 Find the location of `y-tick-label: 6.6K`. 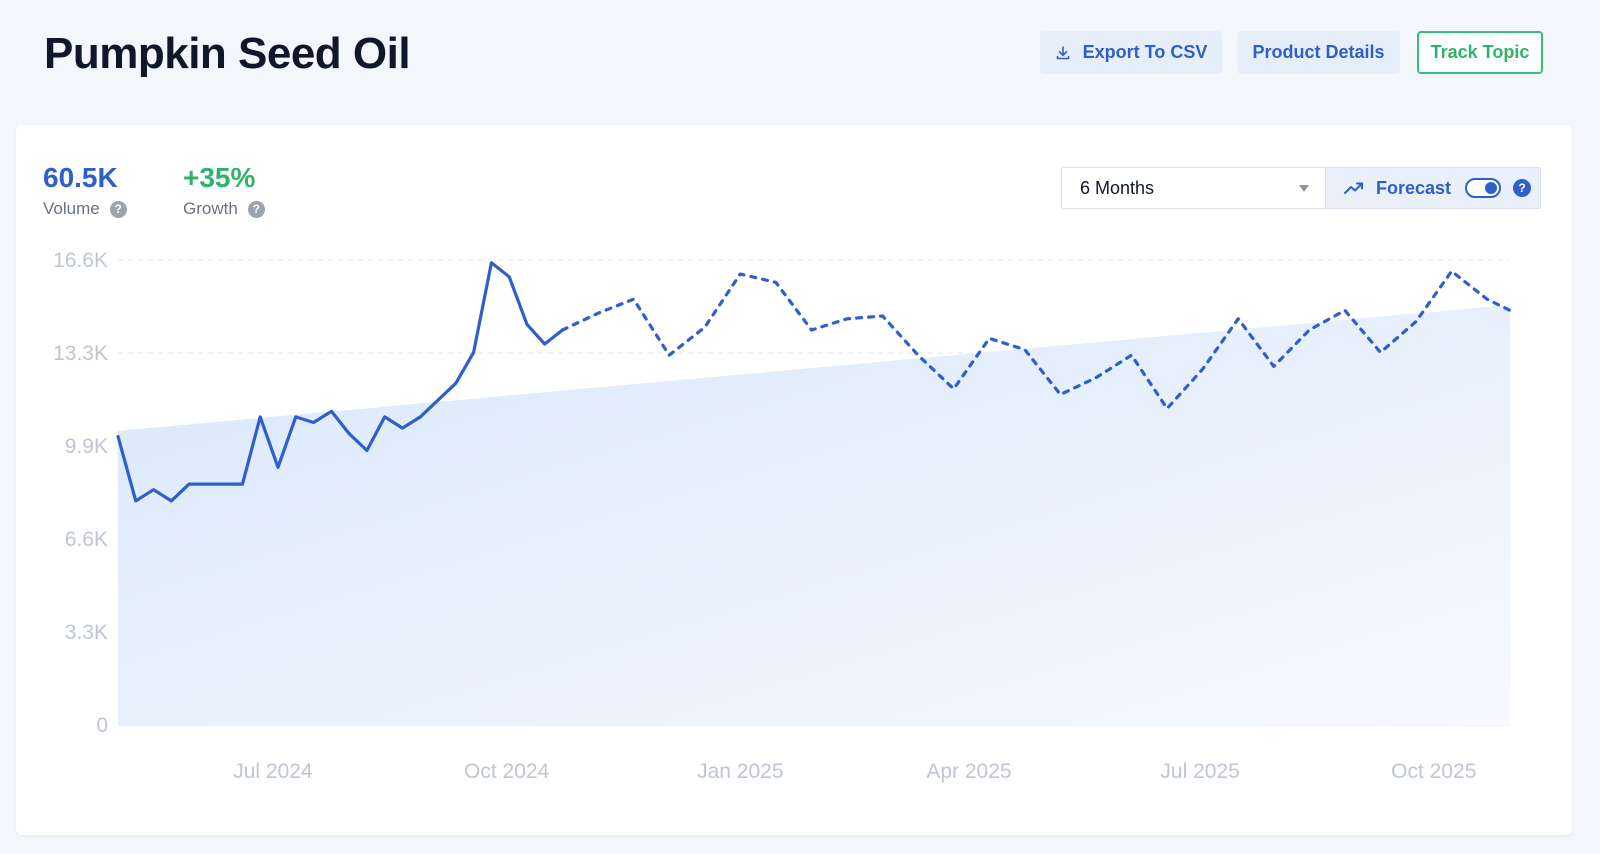

y-tick-label: 6.6K is located at coordinates (86, 539).